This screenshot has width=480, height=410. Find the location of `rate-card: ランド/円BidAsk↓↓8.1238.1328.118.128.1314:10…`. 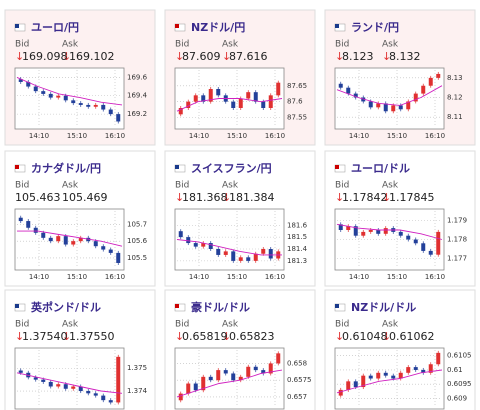

rate-card: ランド/円BidAsk↓↓8.1238.1328.118.128.1314:10… is located at coordinates (400, 77).